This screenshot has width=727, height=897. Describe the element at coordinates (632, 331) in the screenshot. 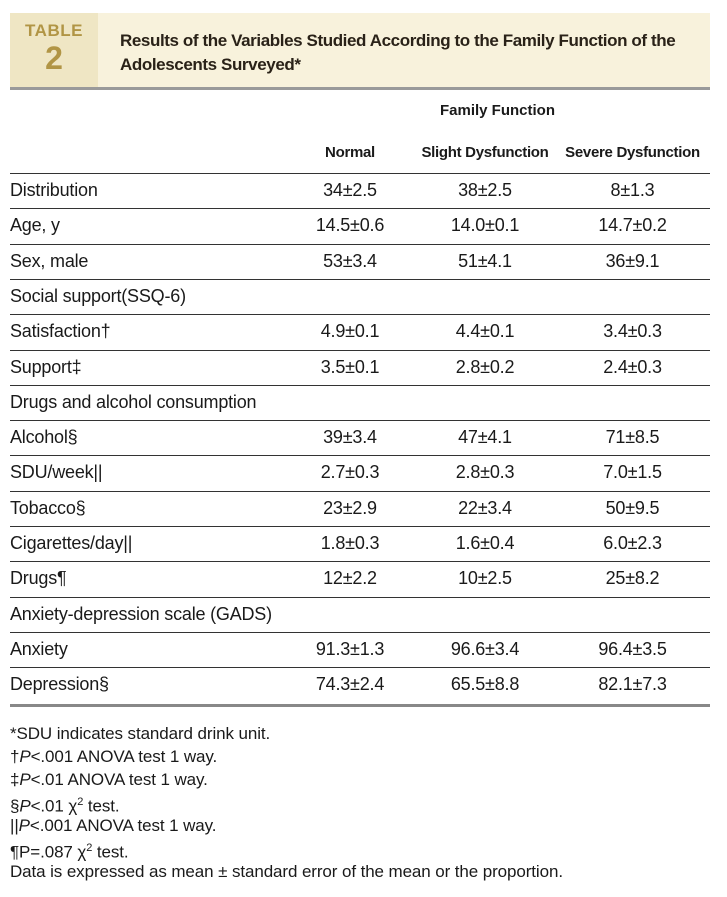

I see `cell-value: 3.4±0.3` at that location.